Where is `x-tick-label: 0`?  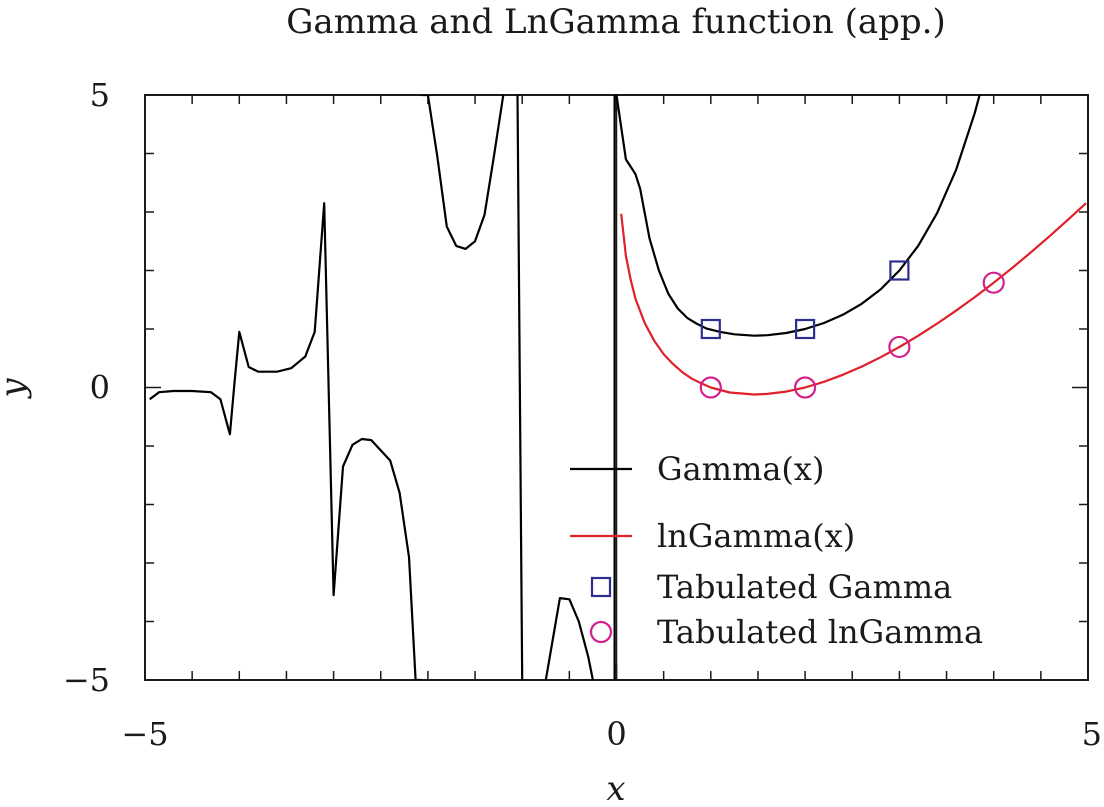 x-tick-label: 0 is located at coordinates (616, 734).